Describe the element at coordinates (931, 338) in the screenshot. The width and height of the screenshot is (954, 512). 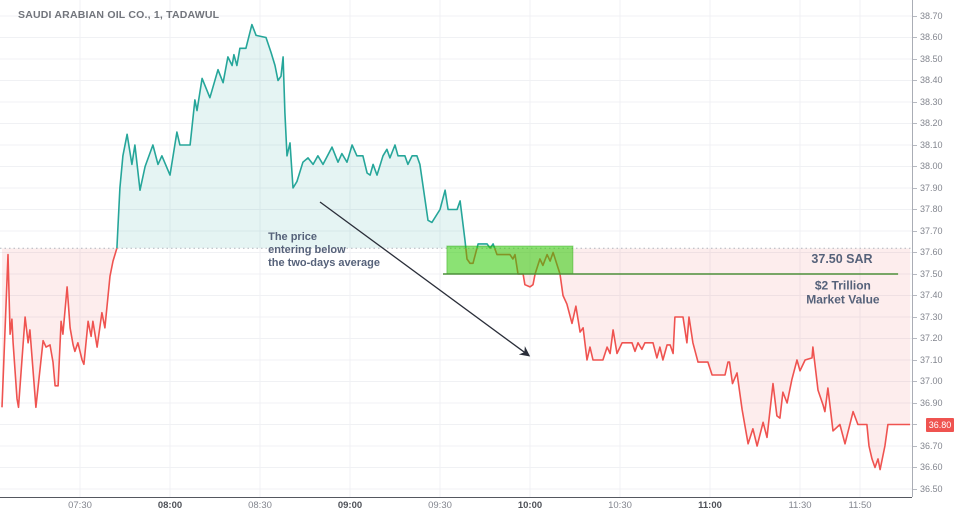
I see `price-tick-label: 37.20` at that location.